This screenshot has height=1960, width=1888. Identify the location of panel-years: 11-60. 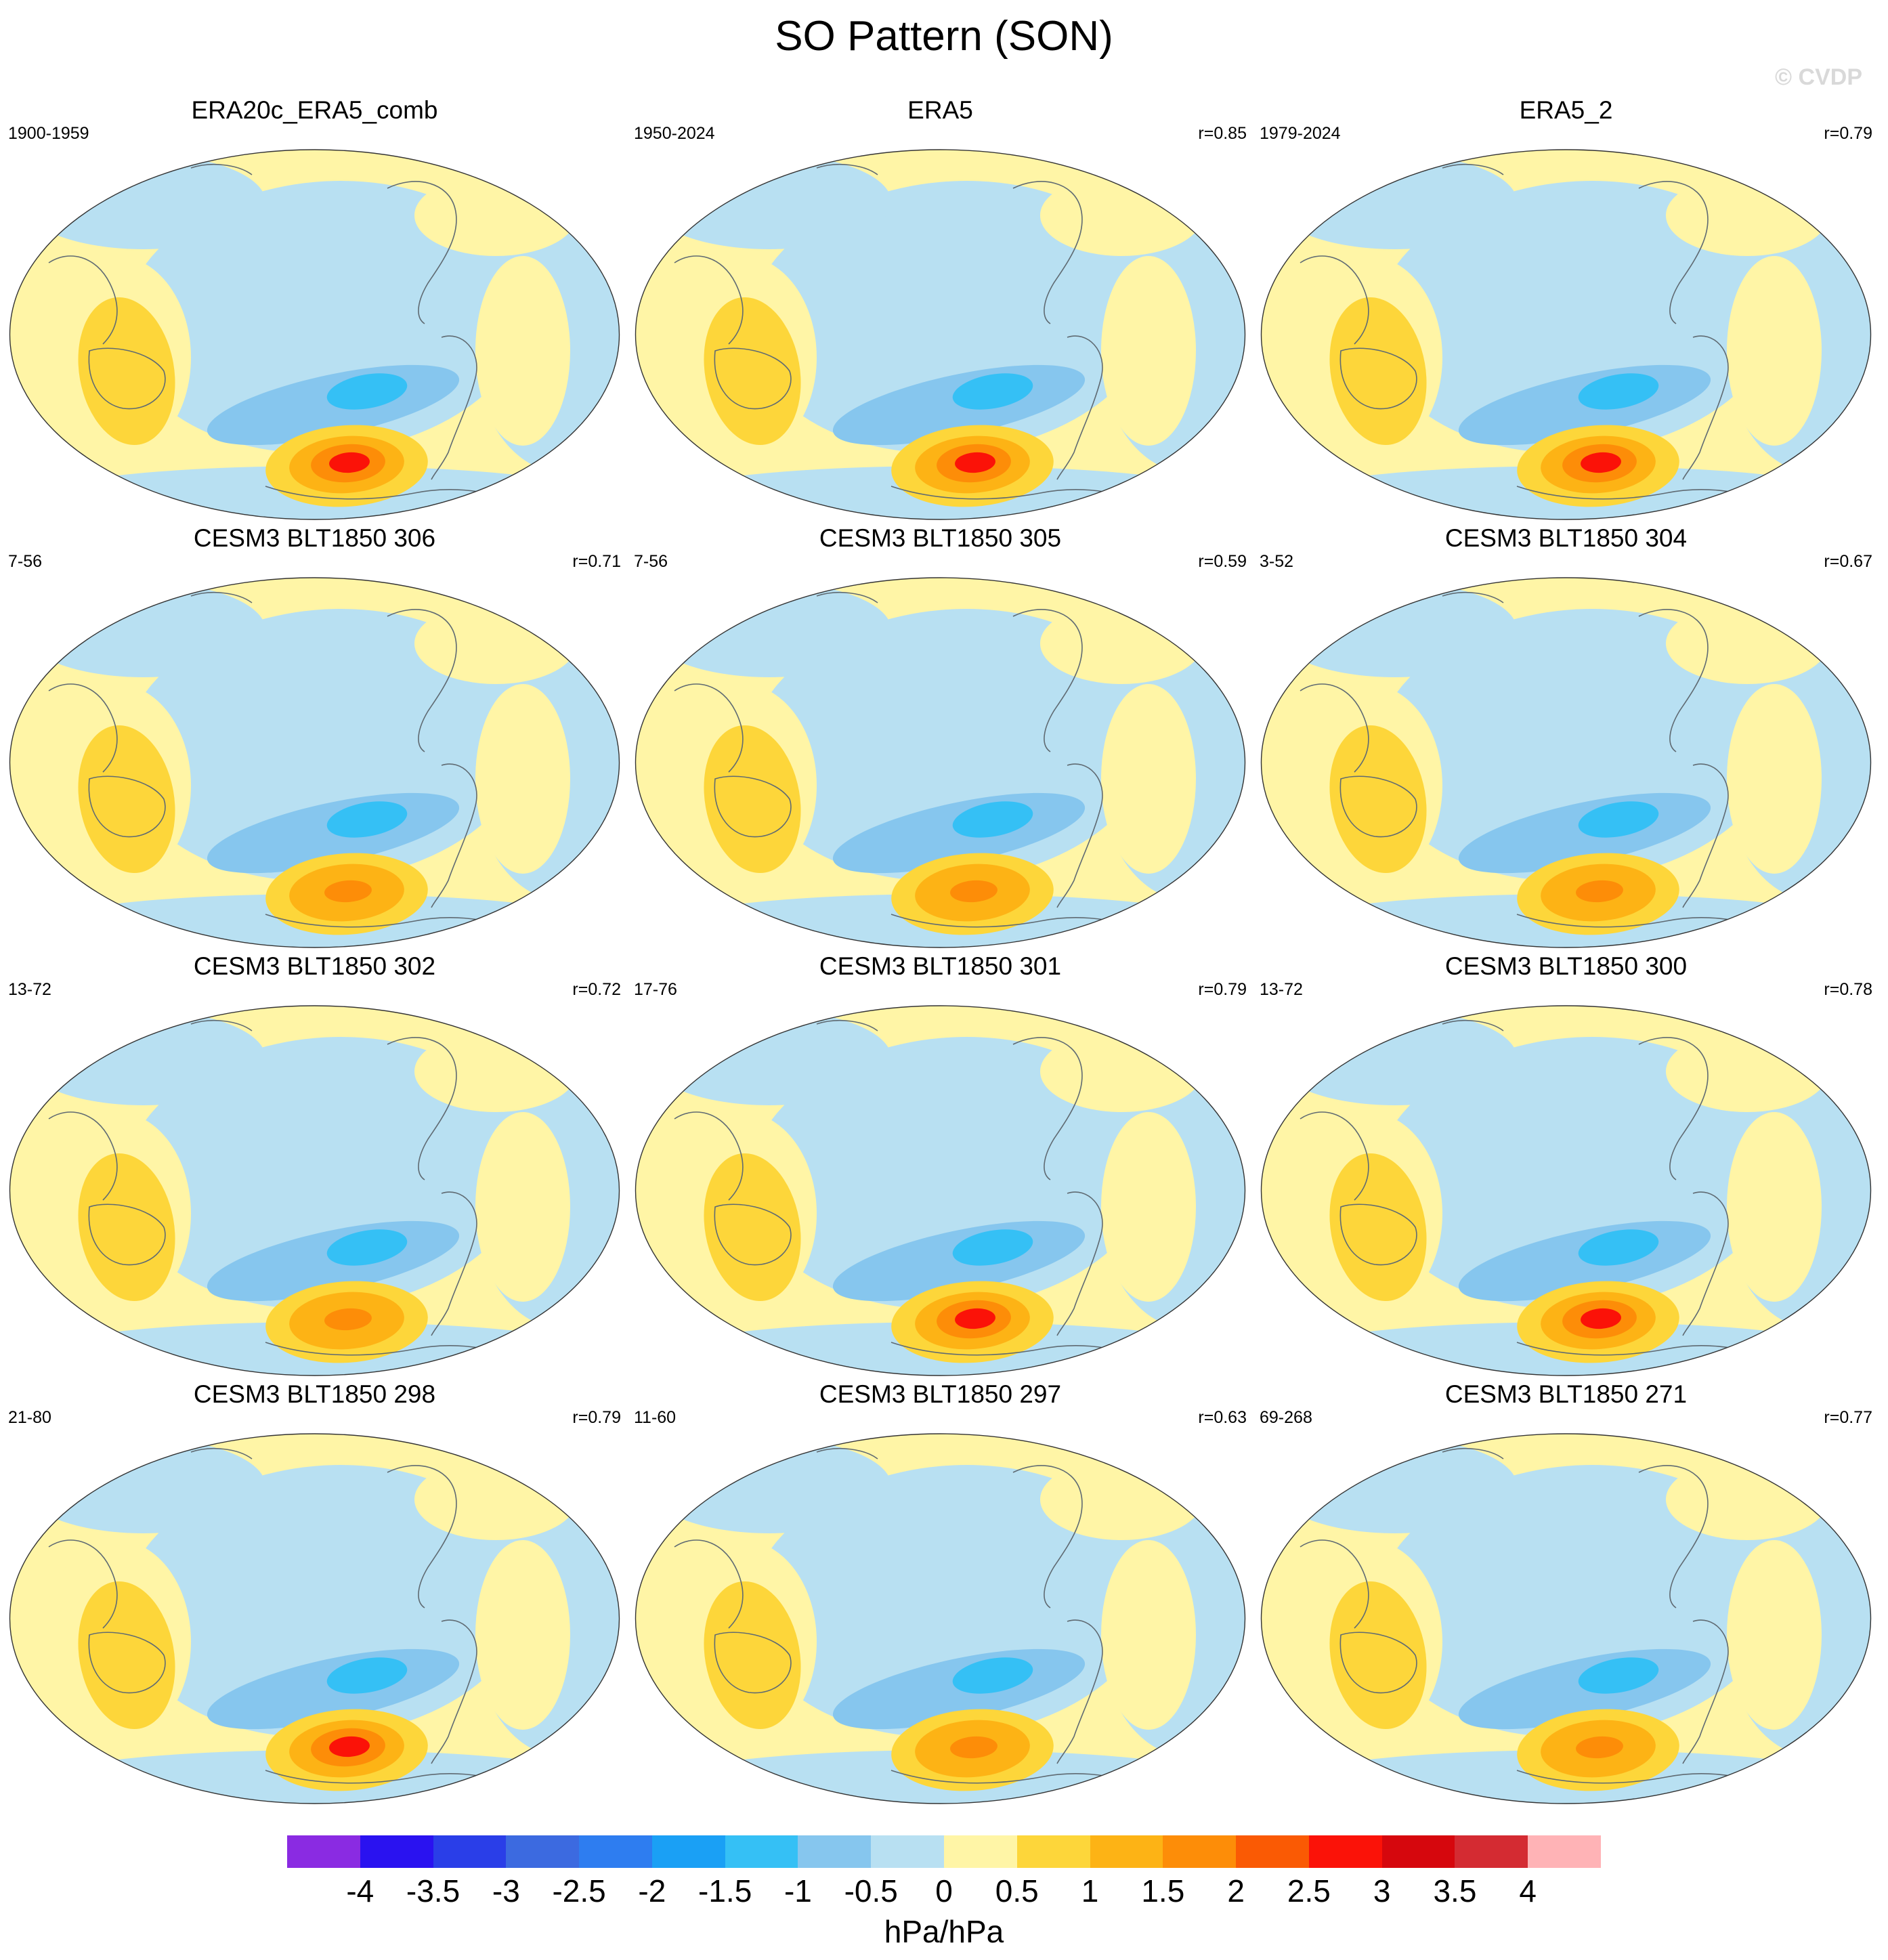
(656, 1417).